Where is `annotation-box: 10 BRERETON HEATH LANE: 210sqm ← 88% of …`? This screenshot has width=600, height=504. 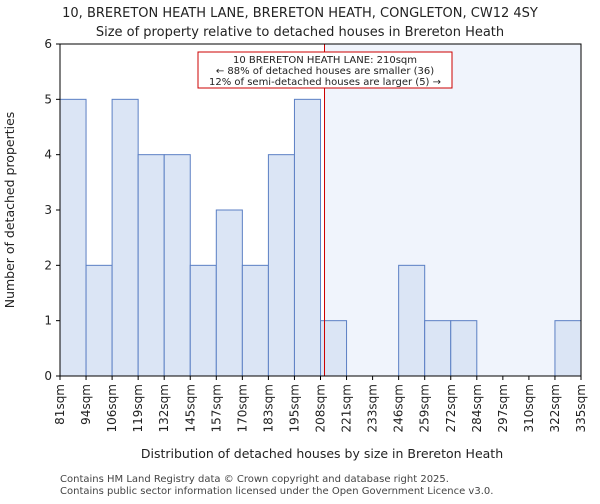 annotation-box: 10 BRERETON HEATH LANE: 210sqm ← 88% of … is located at coordinates (325, 70).